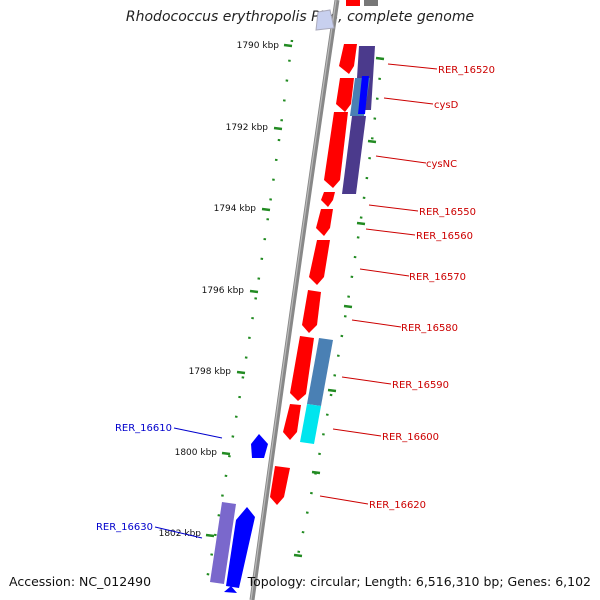 Image resolution: width=600 pixels, height=600 pixels. Describe the element at coordinates (235, 209) in the screenshot. I see `scale-label-1794: 1794 kbp` at that location.